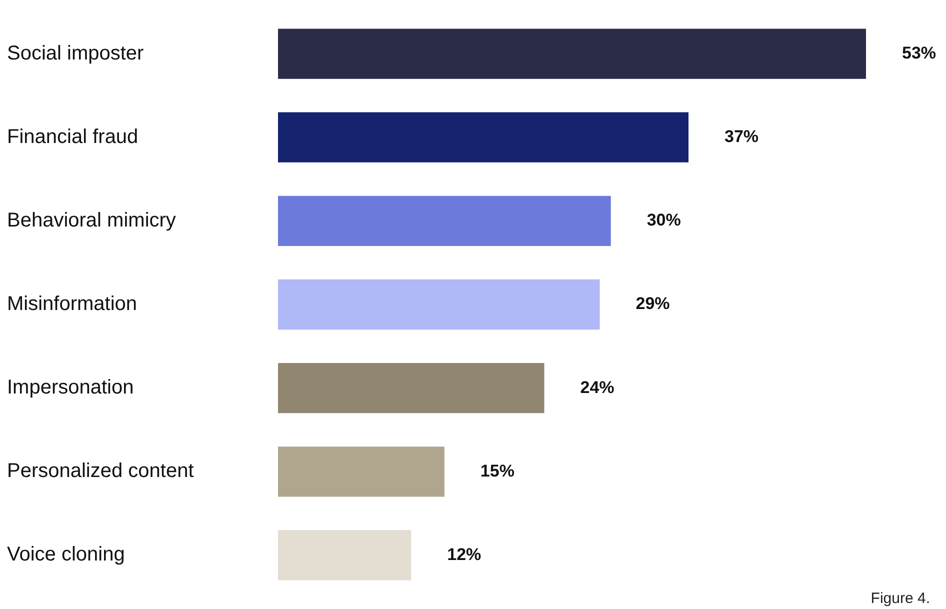  Describe the element at coordinates (70, 387) in the screenshot. I see `y-tick-label: Impersonation` at that location.